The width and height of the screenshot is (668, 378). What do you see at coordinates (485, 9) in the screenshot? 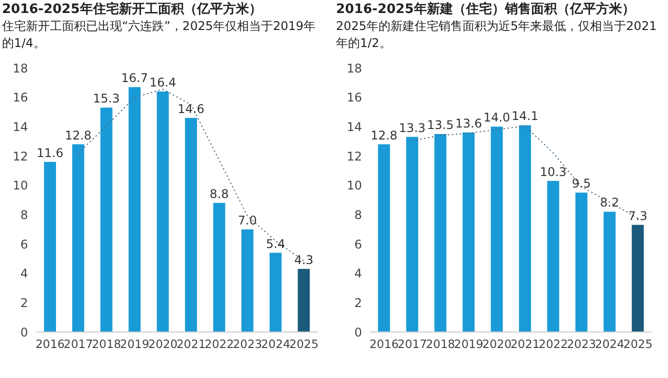
I see `chart-title: 2016-2025年新建（住宅）销售面积（亿平方米）` at bounding box center [485, 9].